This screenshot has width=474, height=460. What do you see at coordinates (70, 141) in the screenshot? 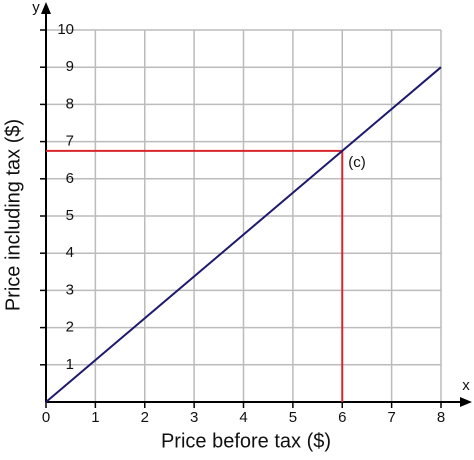
I see `y-tick-label: 7` at bounding box center [70, 141].